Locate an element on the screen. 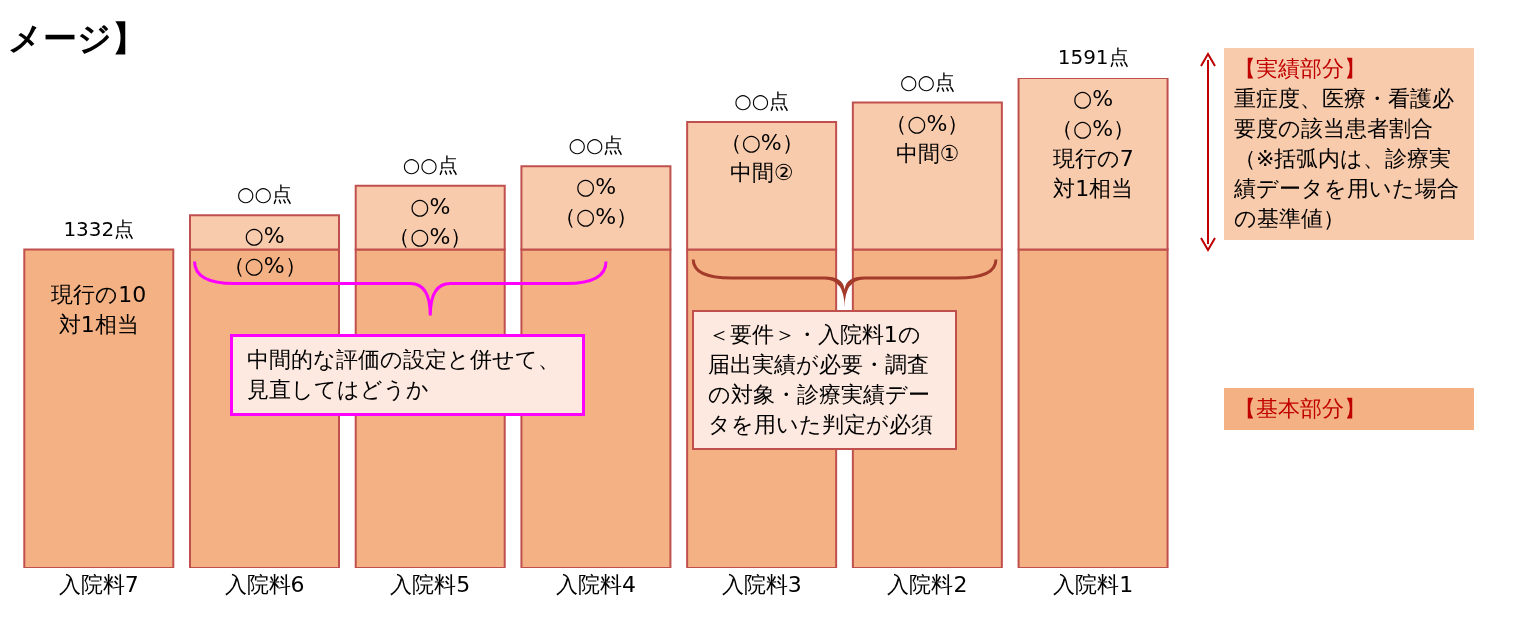  annotation: ○%（○%）現行の7対1相当 is located at coordinates (1093, 144).